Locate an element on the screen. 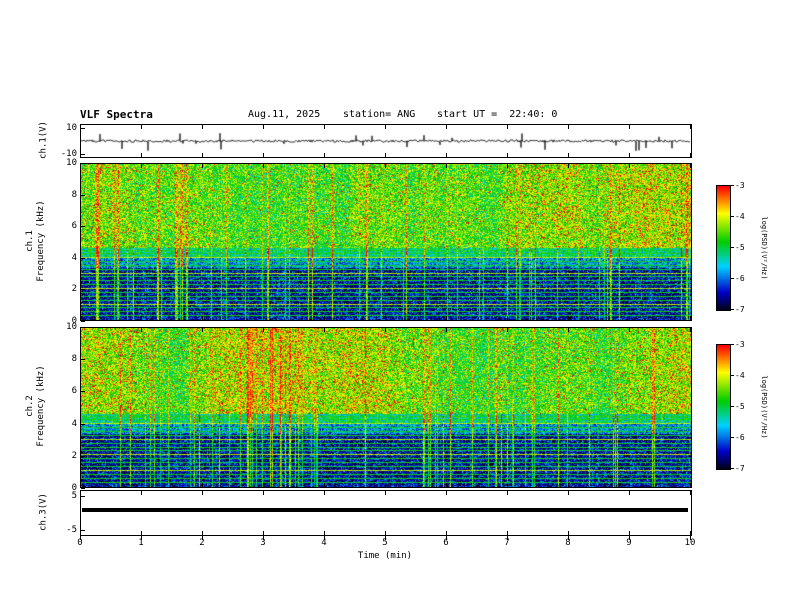 This screenshot has width=792, height=612. colorbar-tick-label: -3 is located at coordinates (740, 344).